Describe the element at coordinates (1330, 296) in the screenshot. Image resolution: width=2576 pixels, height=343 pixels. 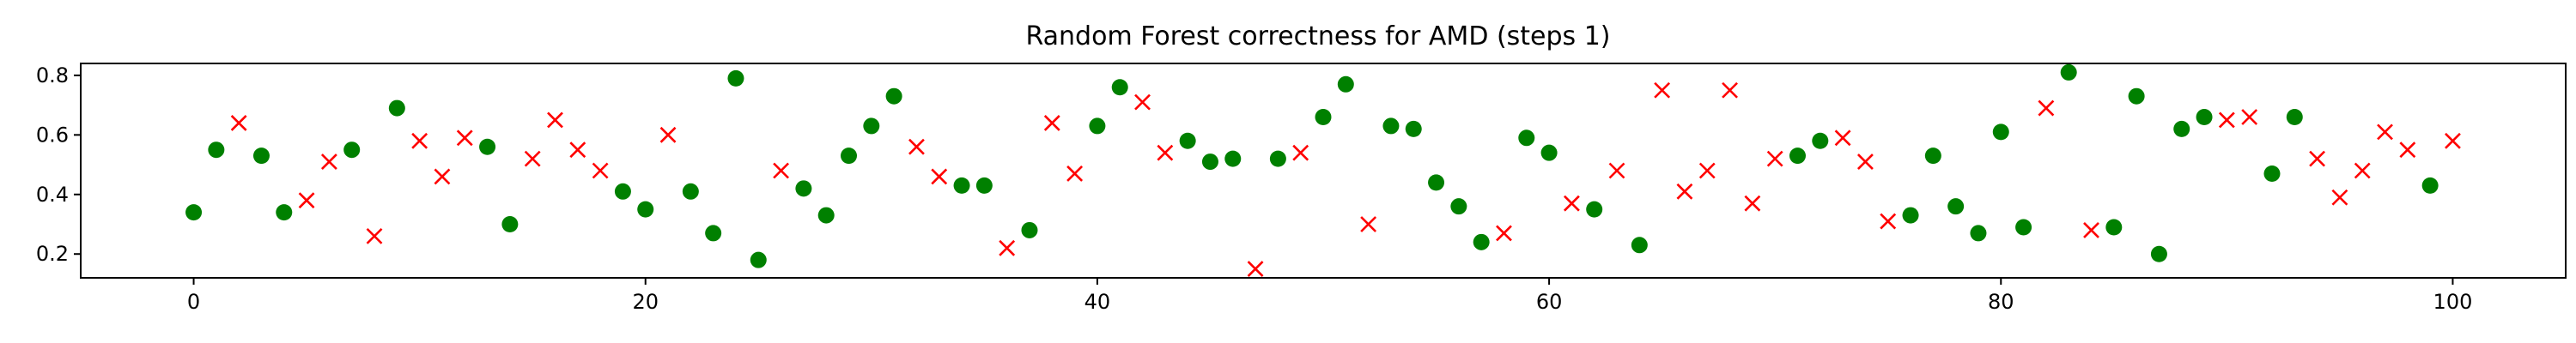
I see `x-axis: 0 20 40 60 80 100` at that location.